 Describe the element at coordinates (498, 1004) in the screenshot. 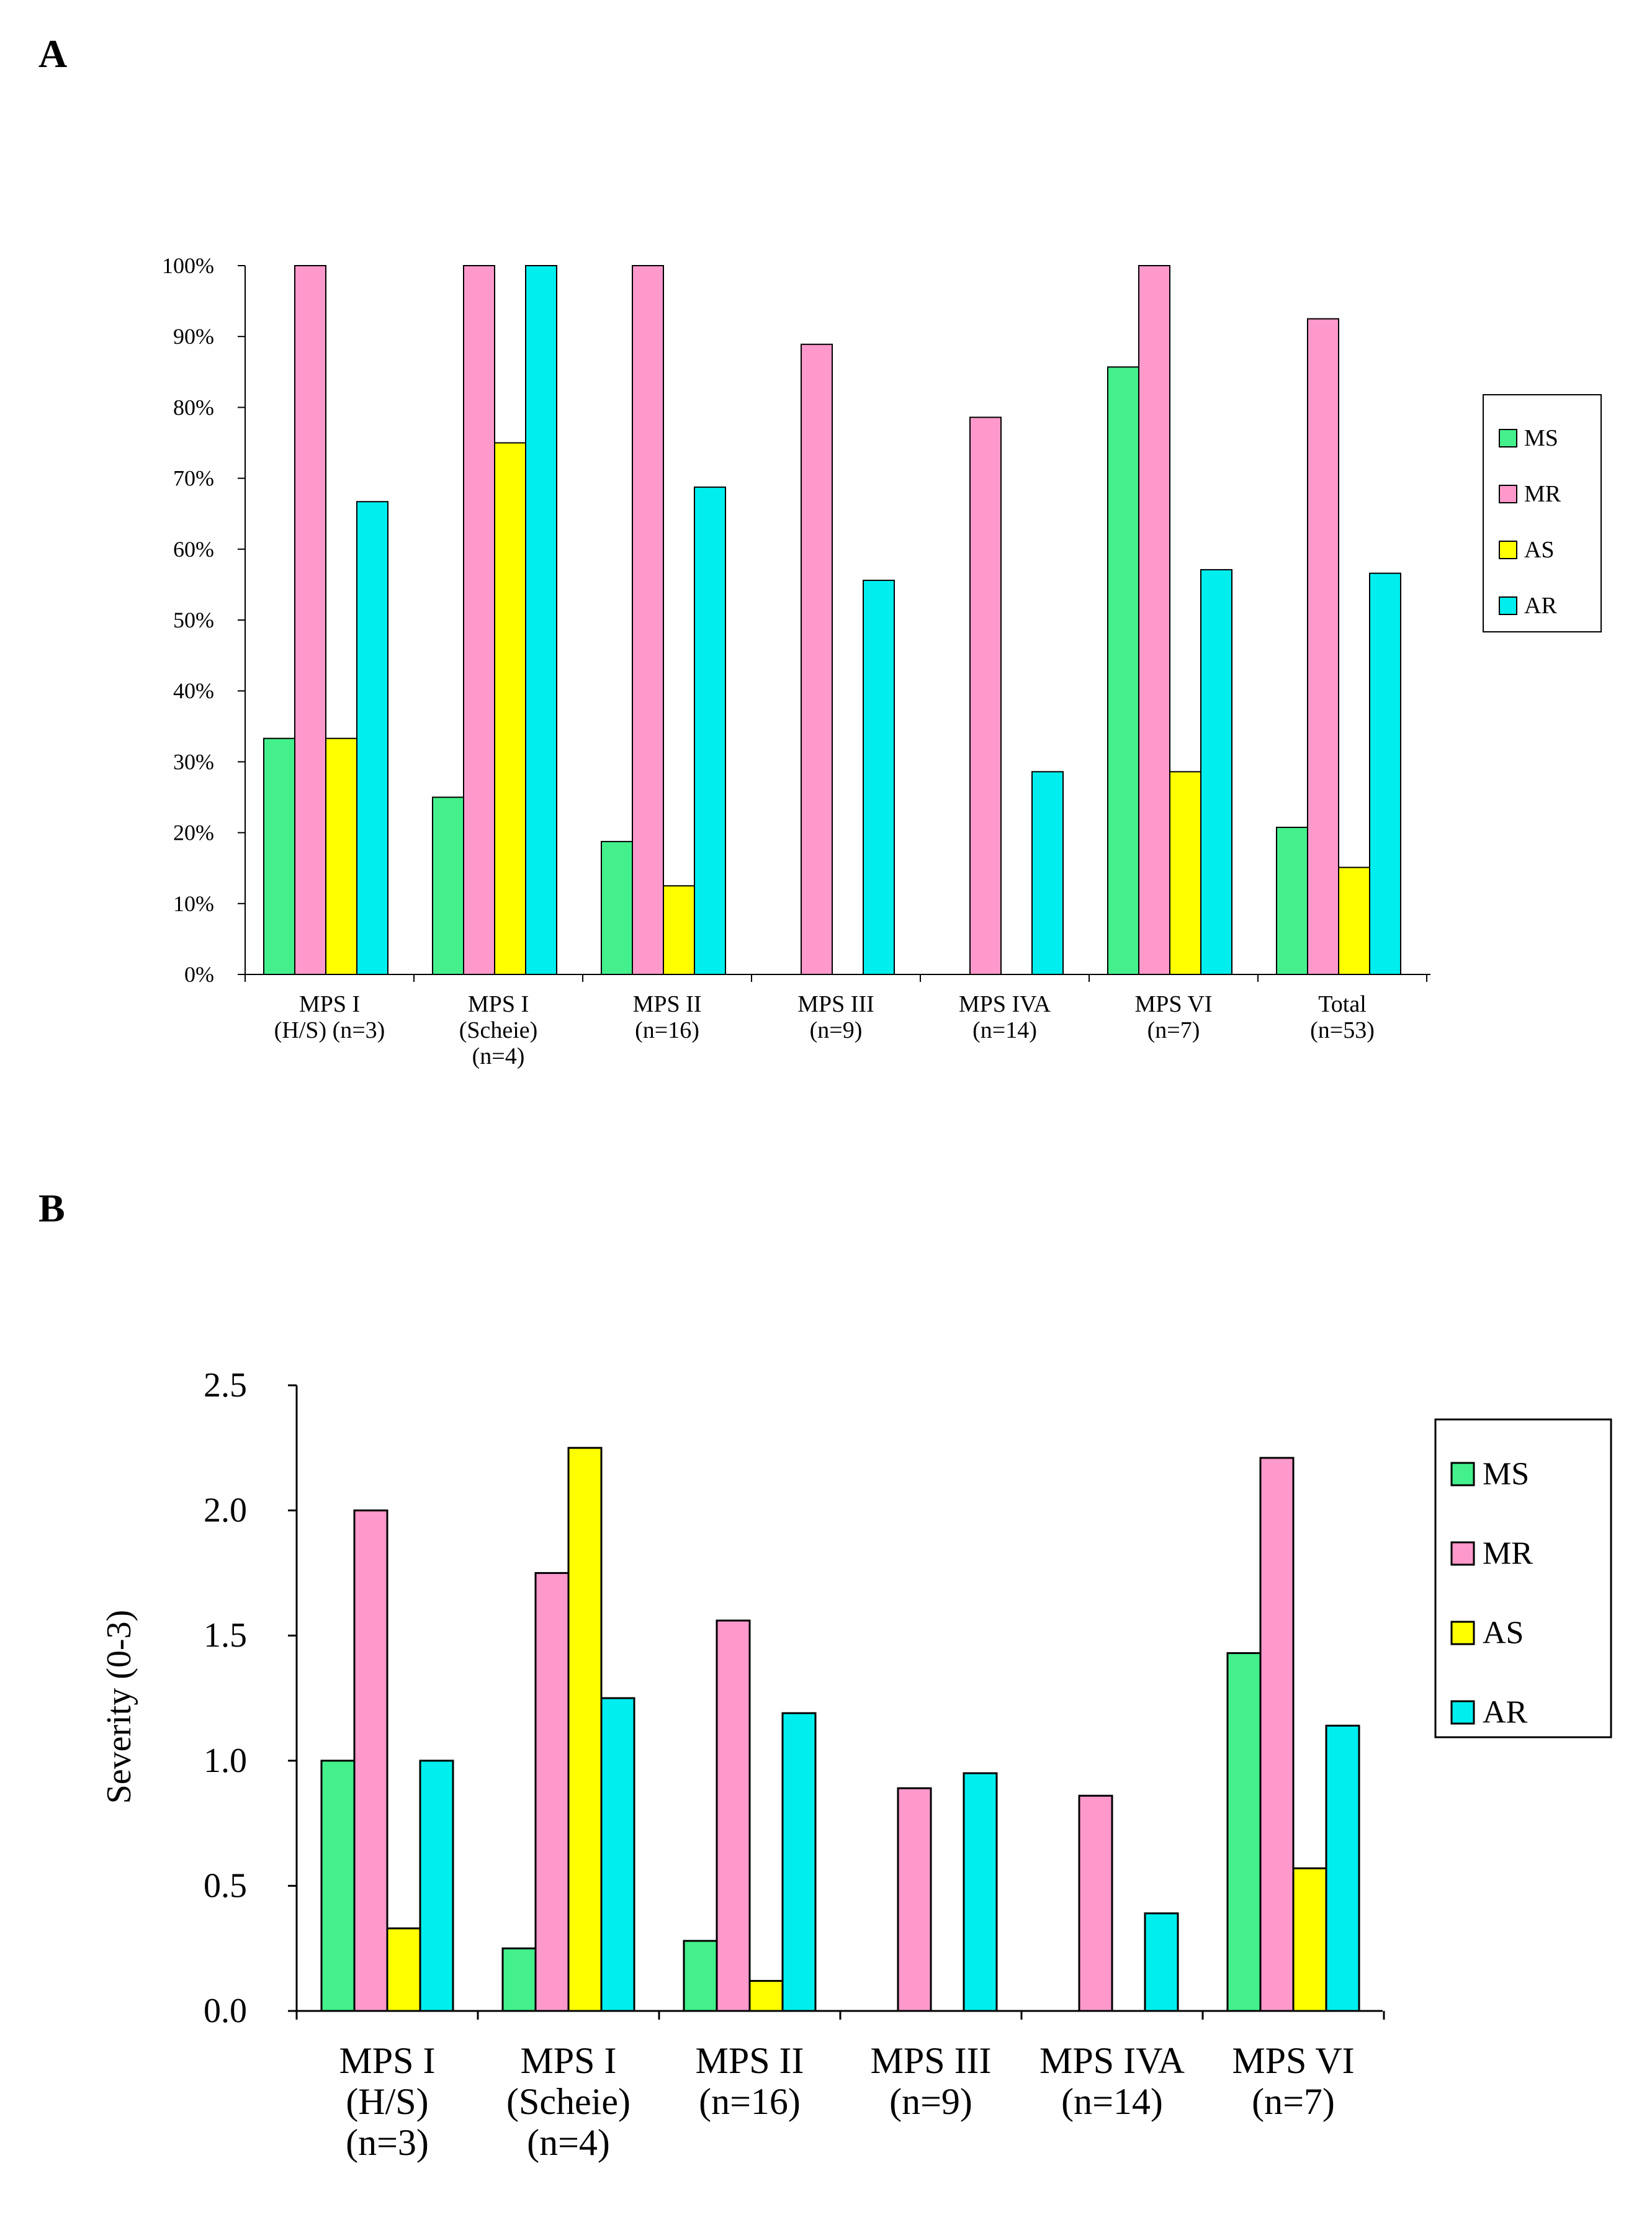

I see `chart-a-x-tick-label: MPS I` at that location.